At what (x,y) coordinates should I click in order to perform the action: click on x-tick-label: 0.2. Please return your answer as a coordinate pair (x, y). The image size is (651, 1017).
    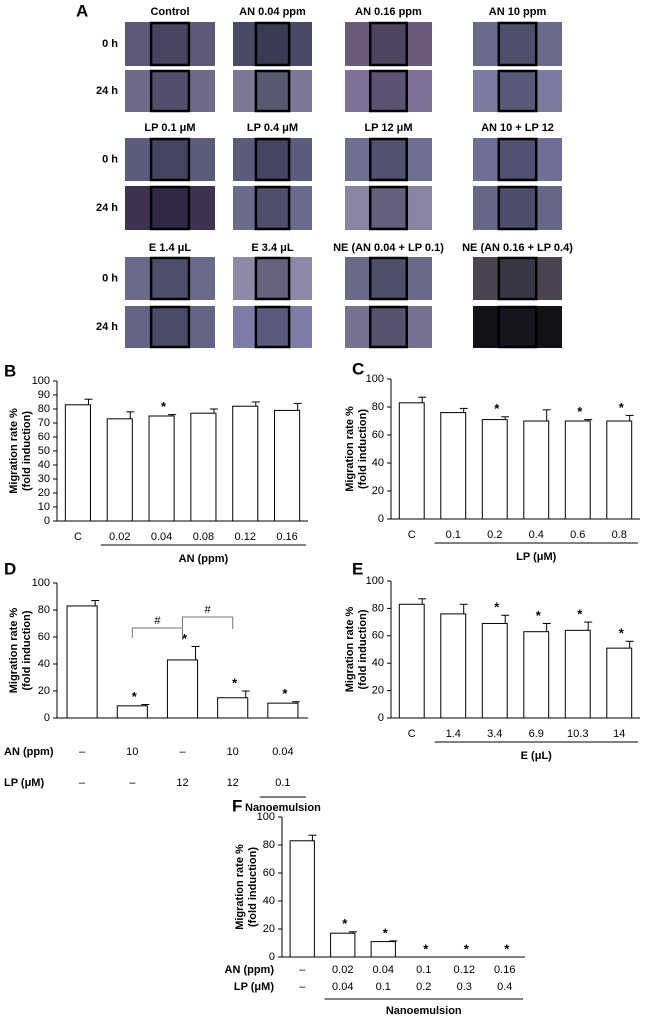
    Looking at the image, I should click on (494, 535).